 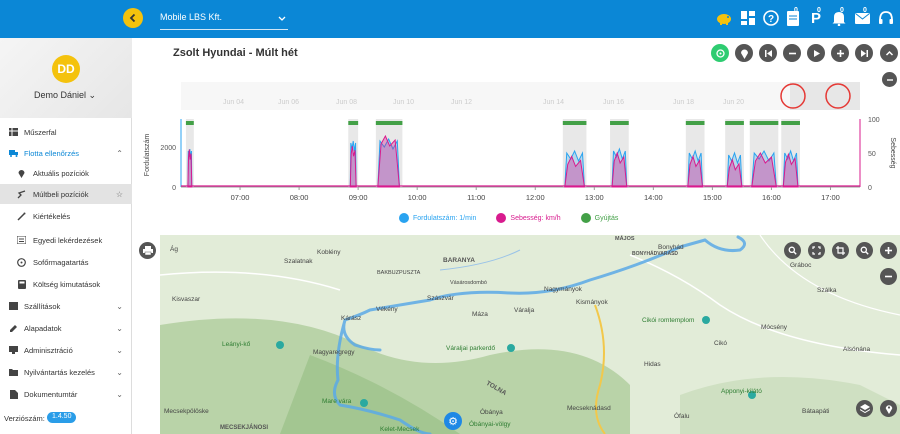 I want to click on sidebar-item-label: Múltbeli pozíciók, so click(x=61, y=194).